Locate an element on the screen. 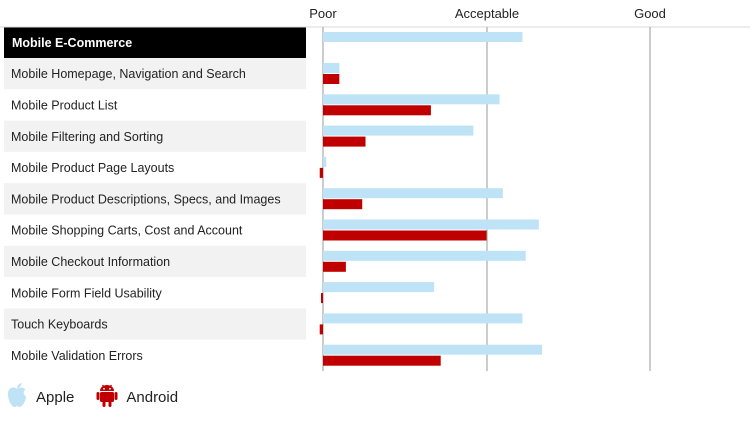 Image resolution: width=750 pixels, height=422 pixels. android-logo-icon is located at coordinates (107, 397).